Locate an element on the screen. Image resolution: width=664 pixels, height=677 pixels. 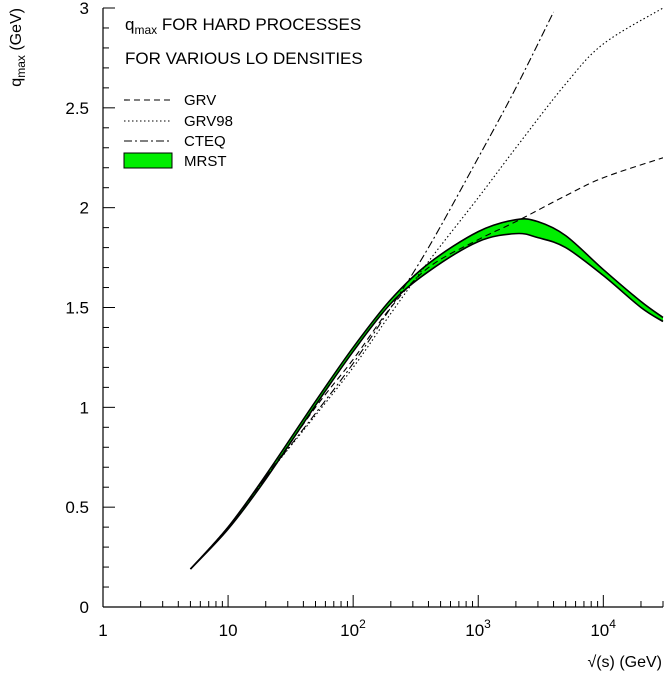
x-tick-label: 10 is located at coordinates (228, 630).